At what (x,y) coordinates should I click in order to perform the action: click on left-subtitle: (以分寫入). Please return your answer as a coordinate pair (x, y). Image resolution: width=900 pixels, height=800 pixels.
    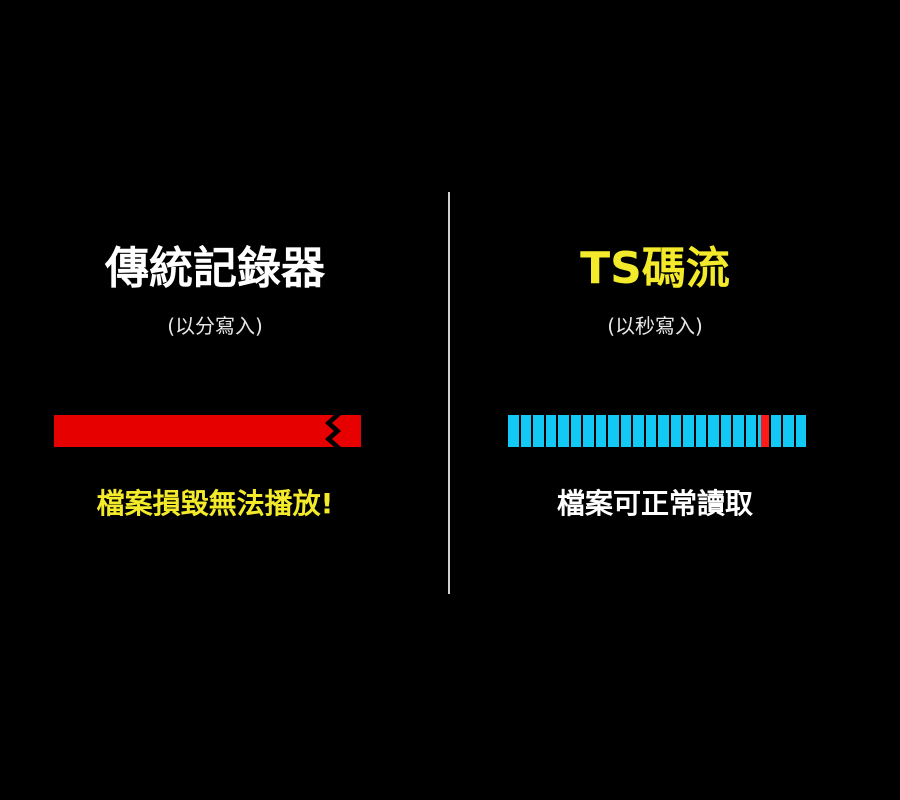
    Looking at the image, I should click on (215, 326).